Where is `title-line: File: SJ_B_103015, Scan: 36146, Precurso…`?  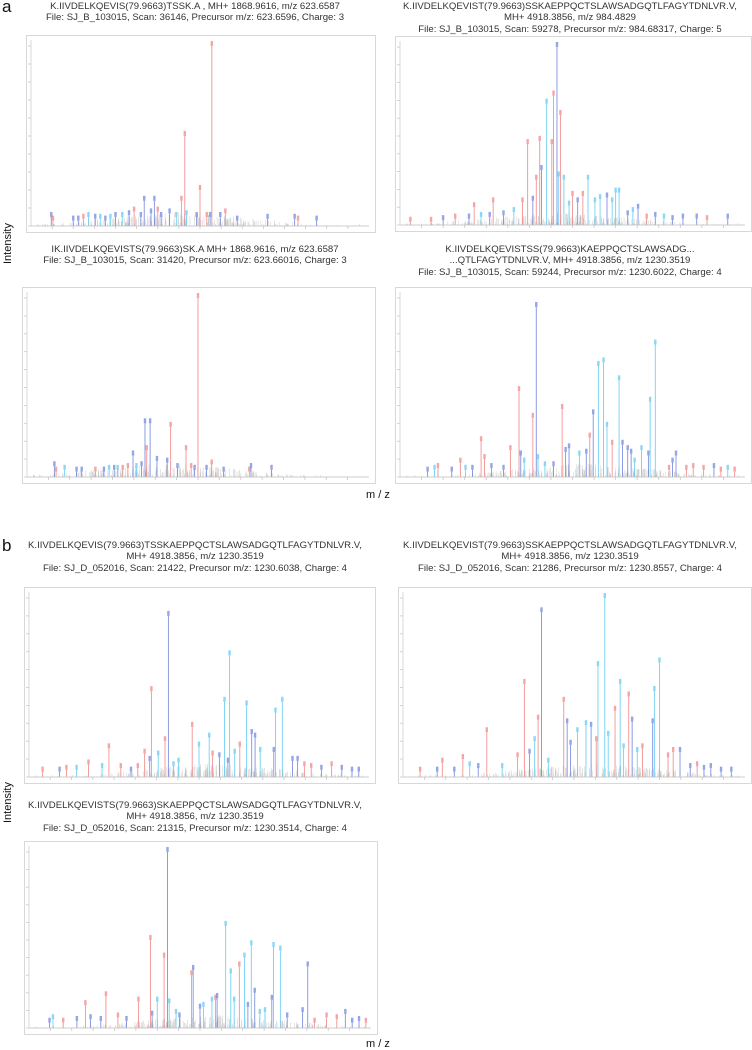 title-line: File: SJ_B_103015, Scan: 36146, Precurso… is located at coordinates (195, 18).